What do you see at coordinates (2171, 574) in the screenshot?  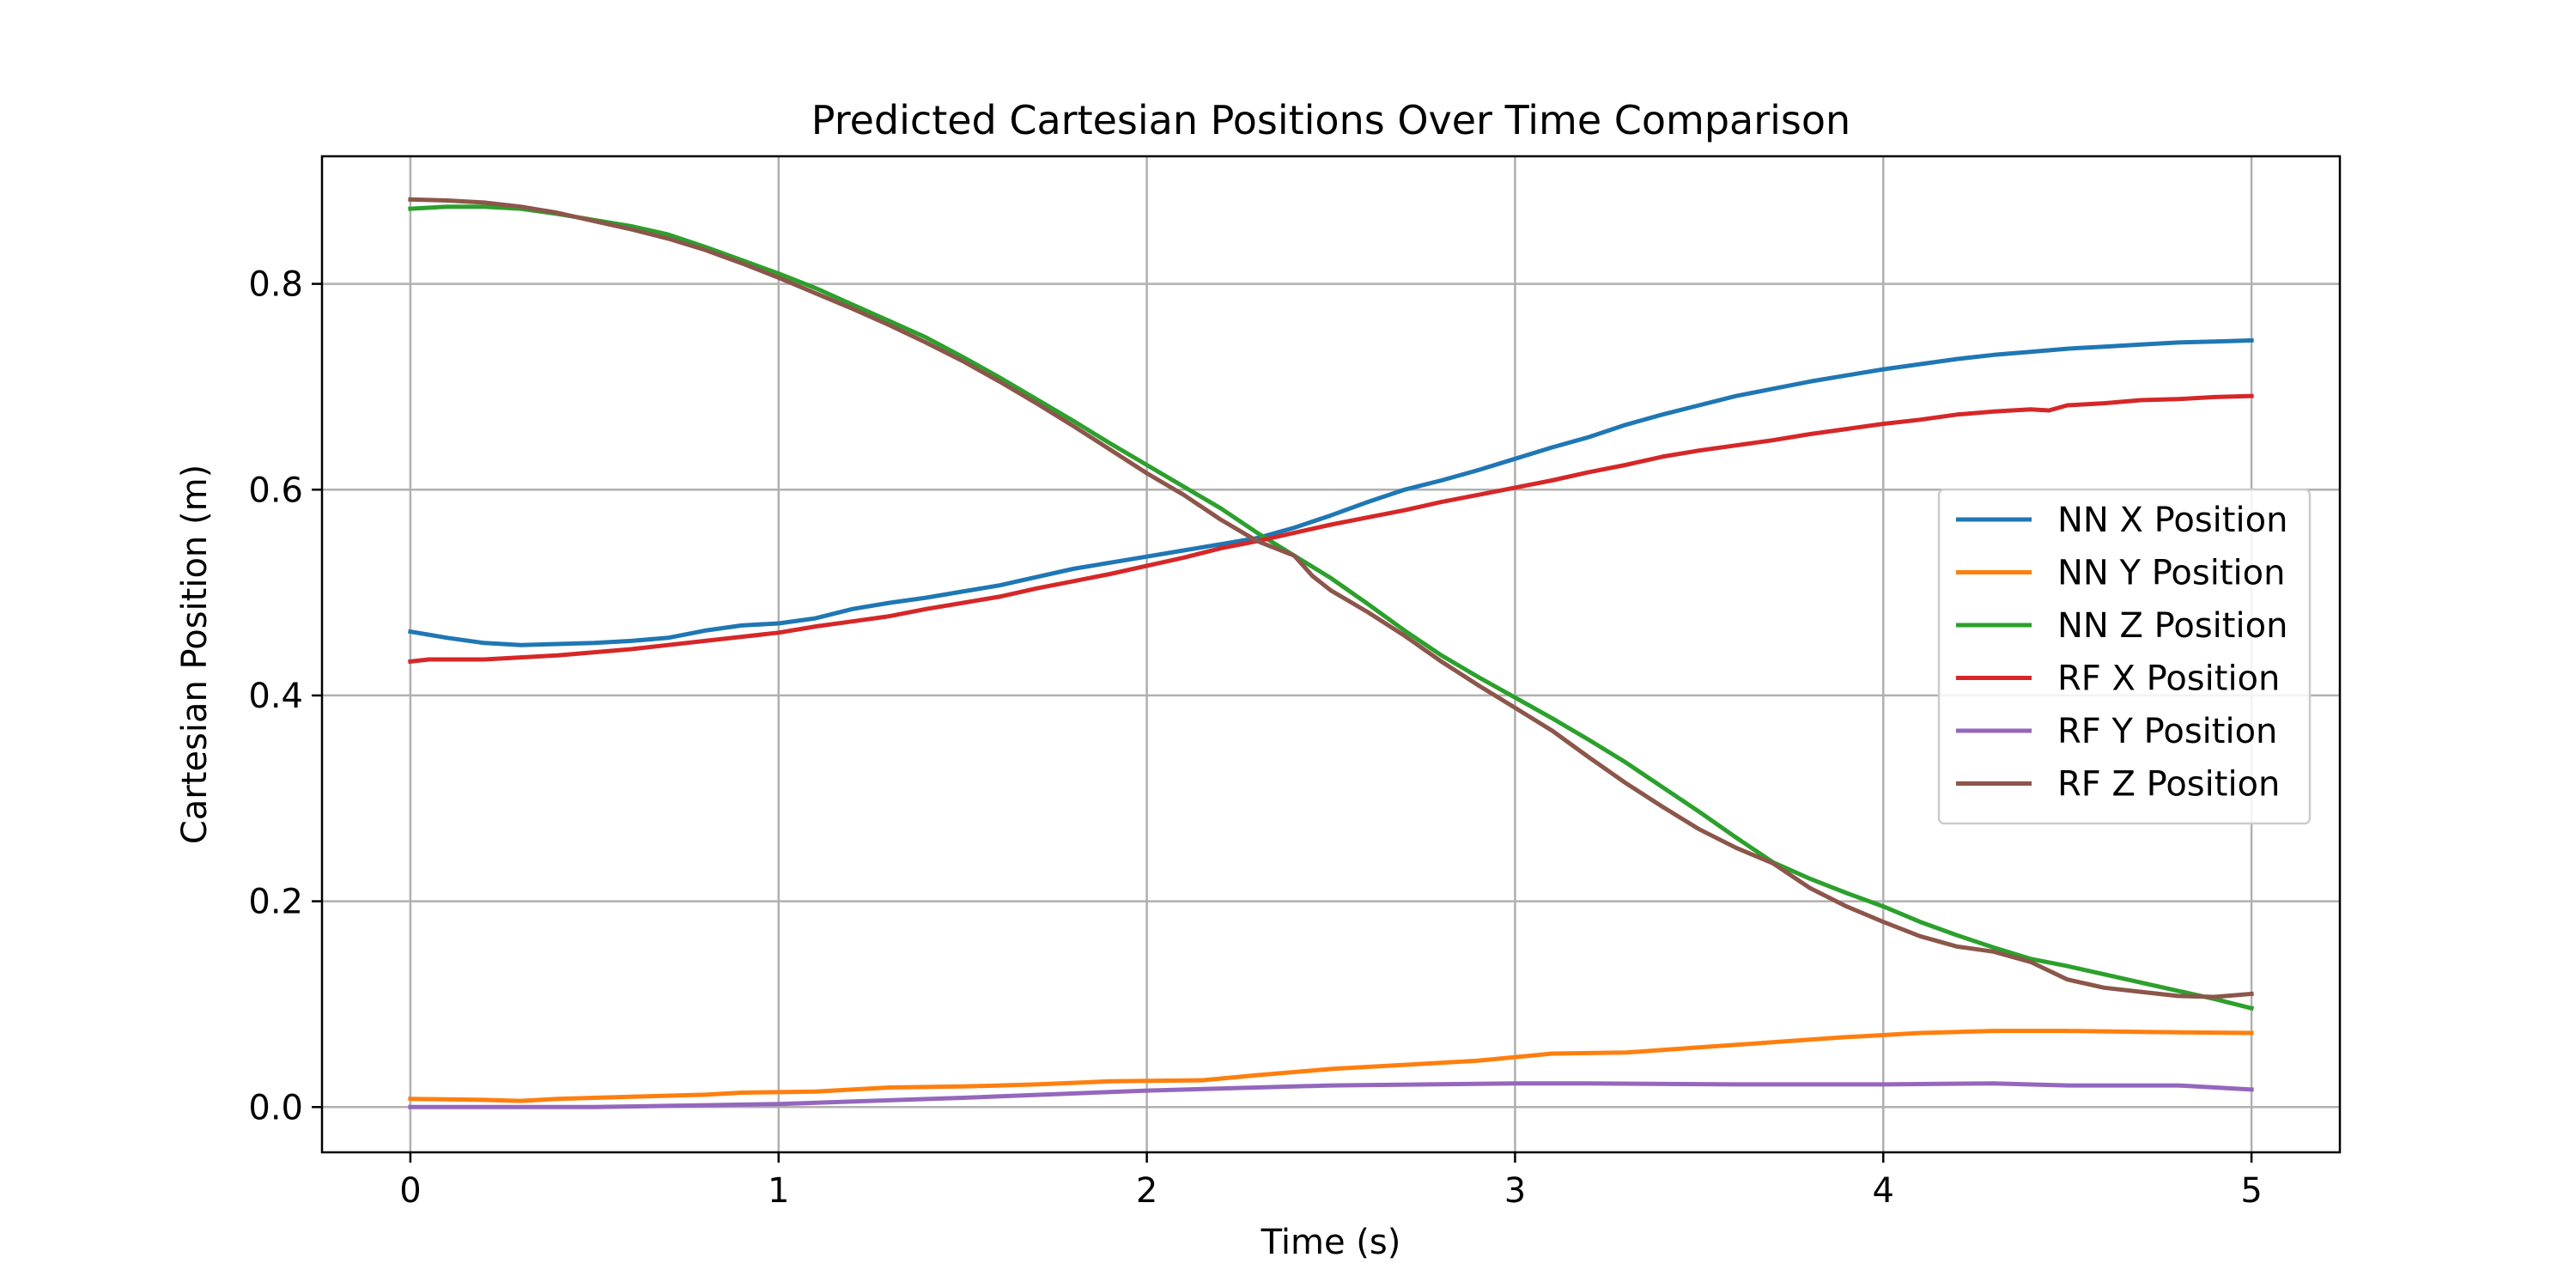 I see `legend-label-nn-y-position: NN Y Position` at bounding box center [2171, 574].